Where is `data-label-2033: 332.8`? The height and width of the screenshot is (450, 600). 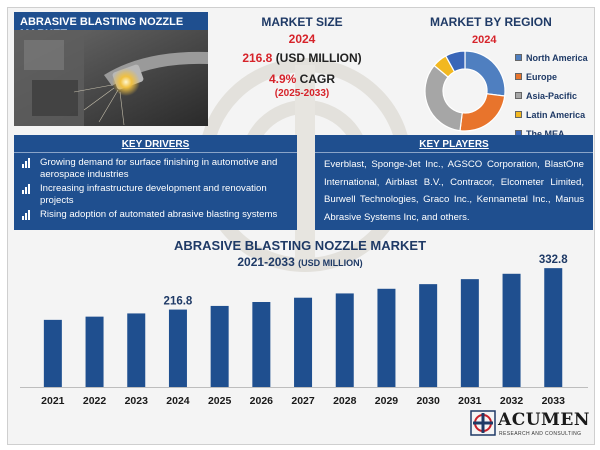 data-label-2033: 332.8 is located at coordinates (553, 260).